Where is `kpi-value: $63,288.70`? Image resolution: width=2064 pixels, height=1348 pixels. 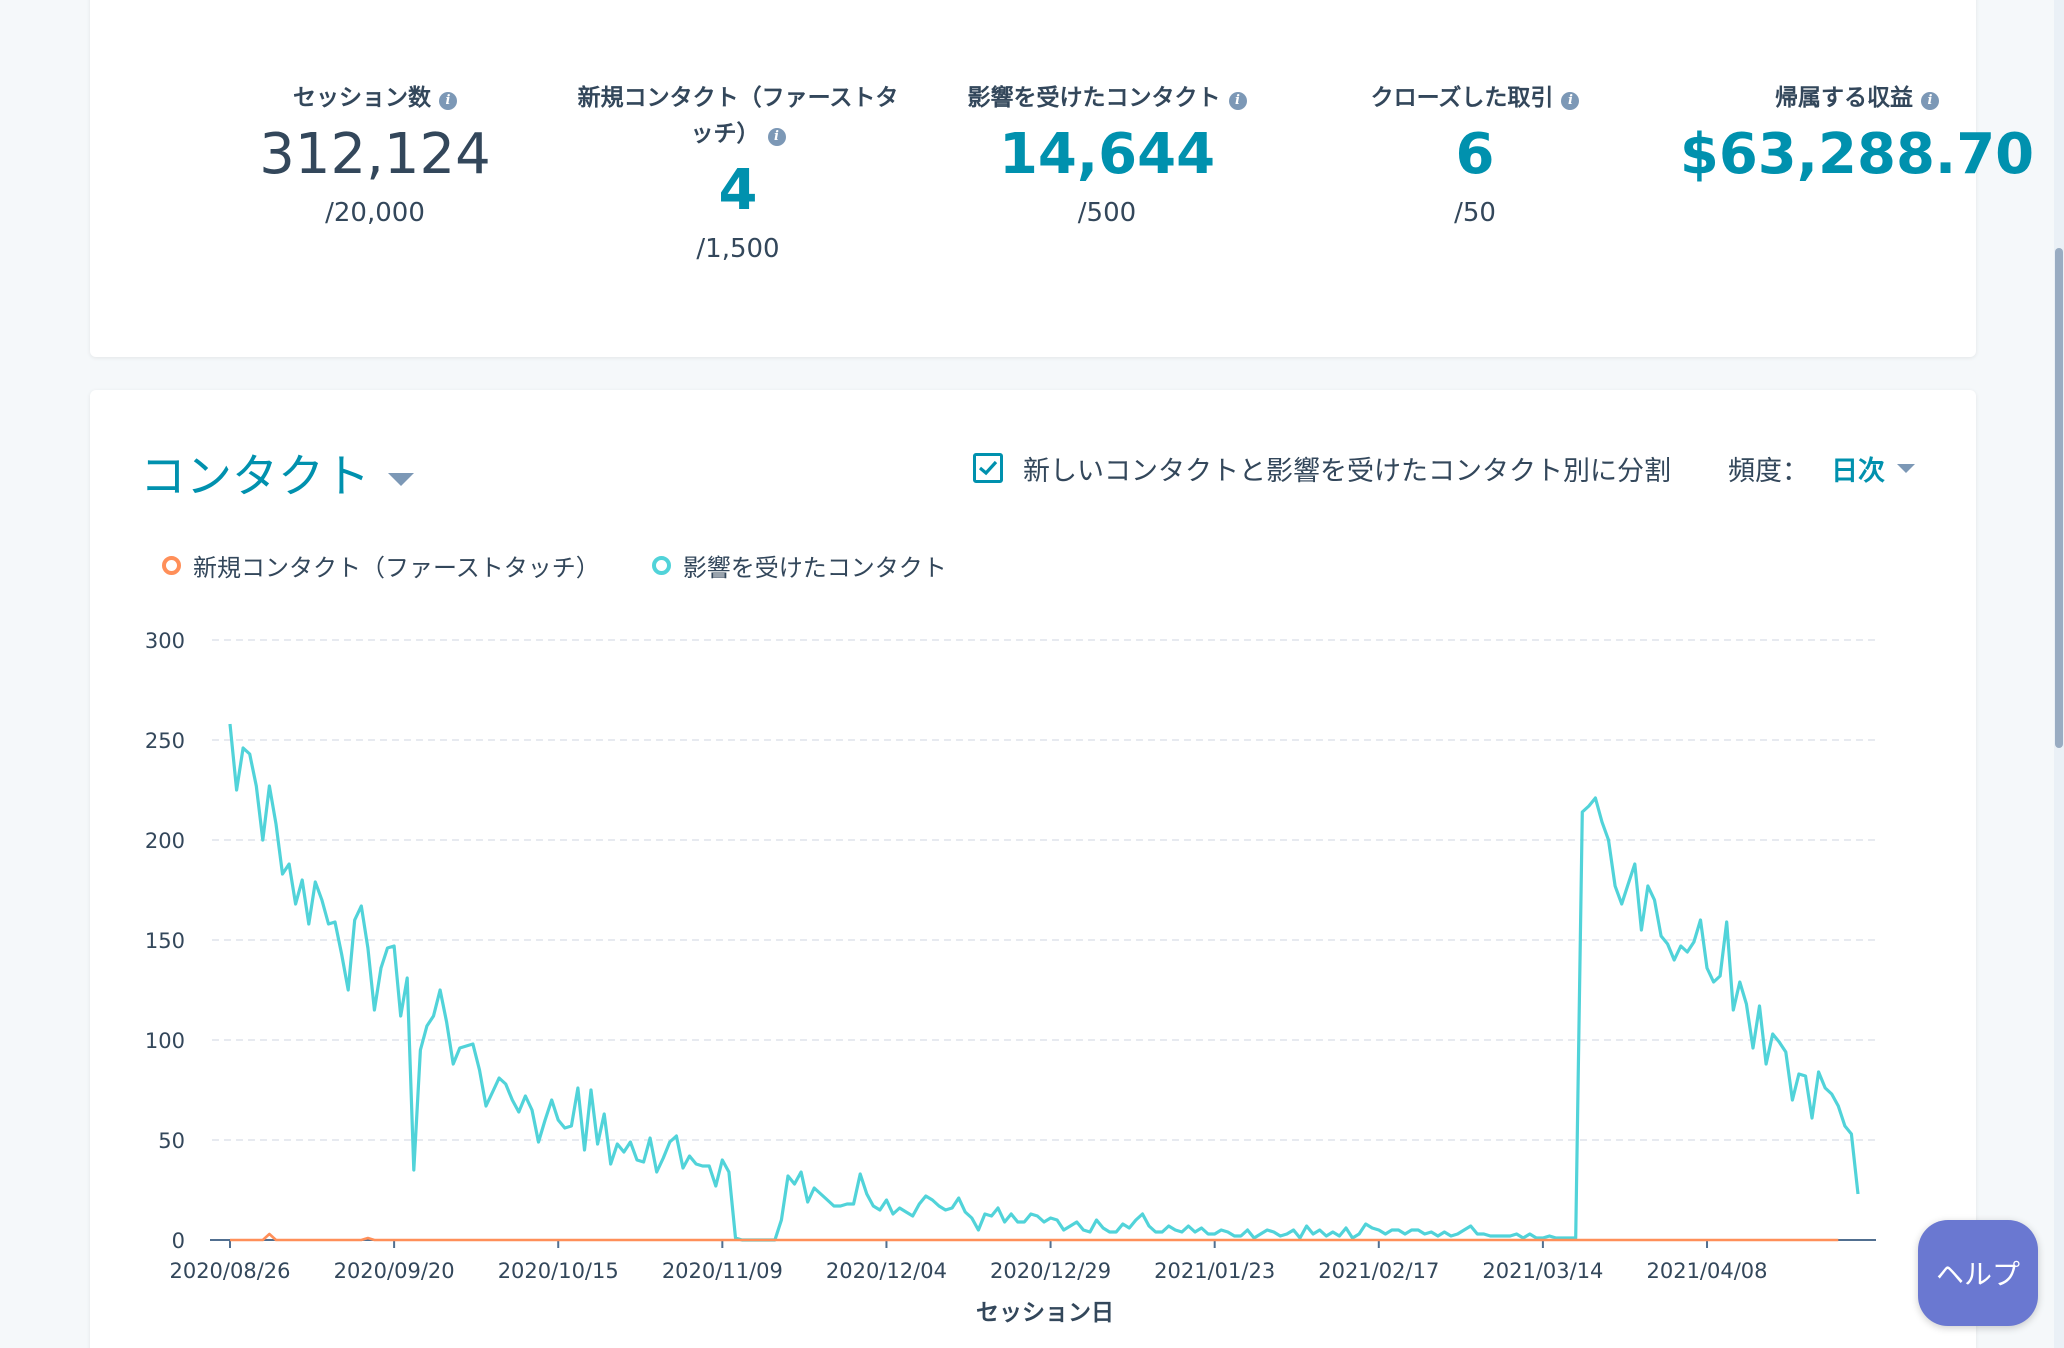
kpi-value: $63,288.70 is located at coordinates (1857, 154).